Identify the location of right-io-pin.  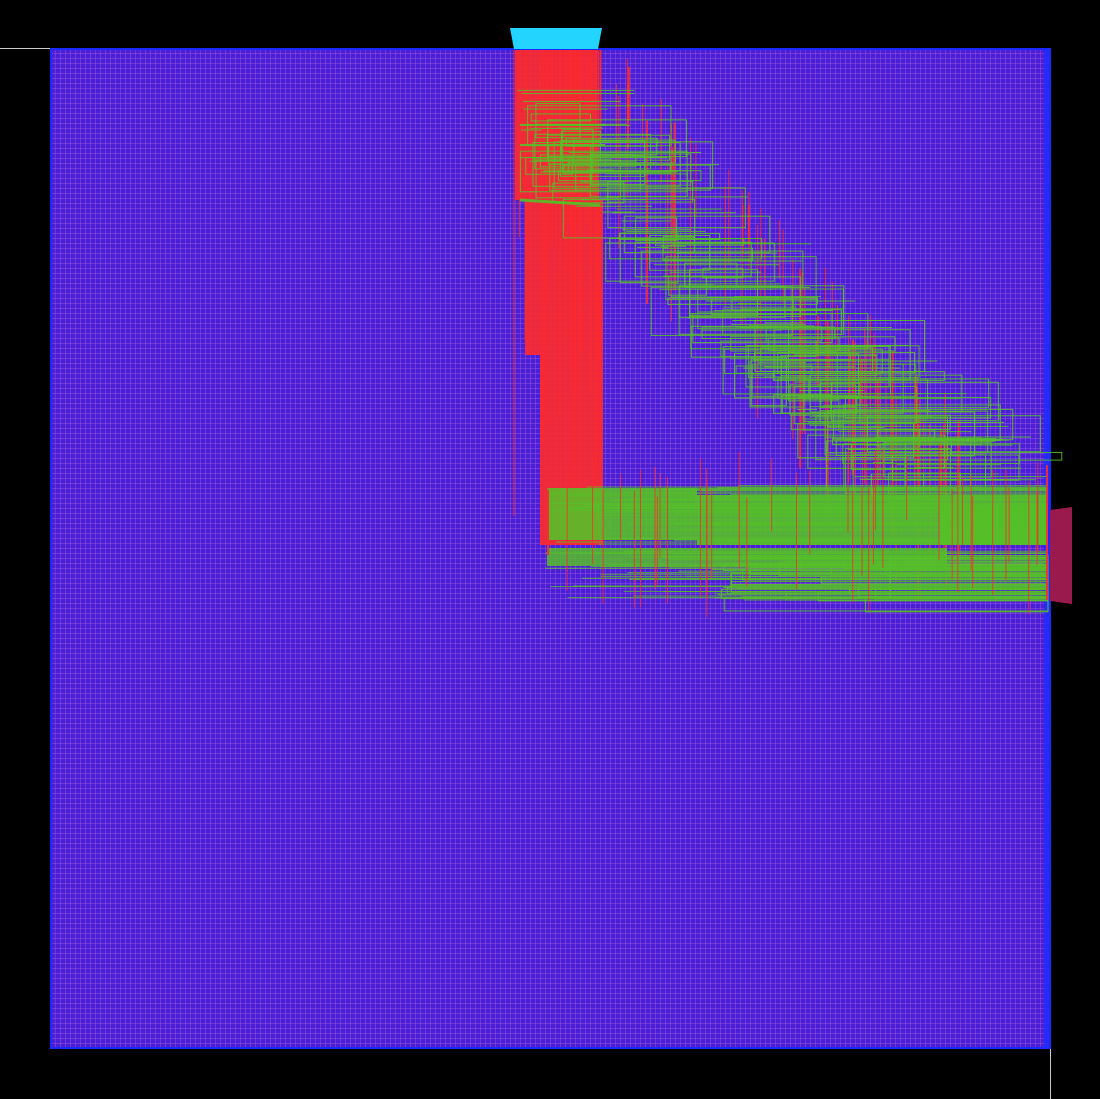
(1061, 555).